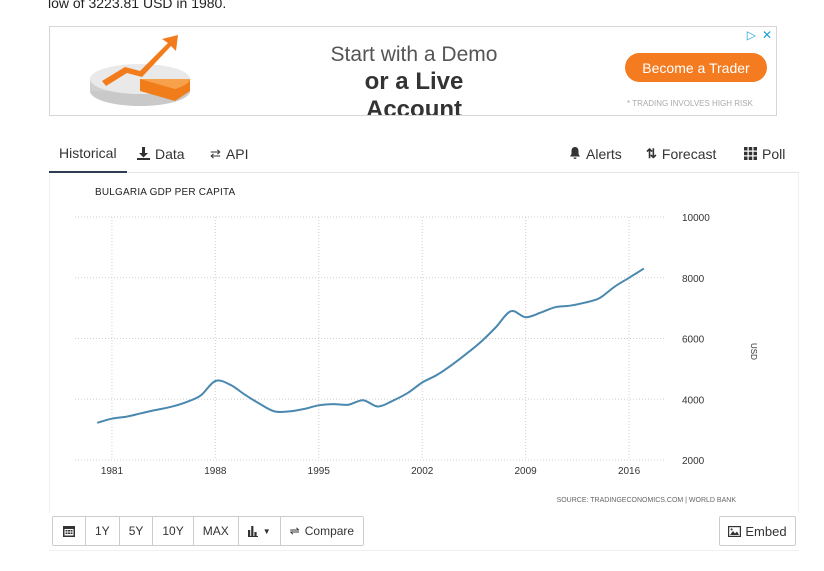 This screenshot has height=571, width=824. Describe the element at coordinates (319, 471) in the screenshot. I see `x-tick-label: 1995` at that location.